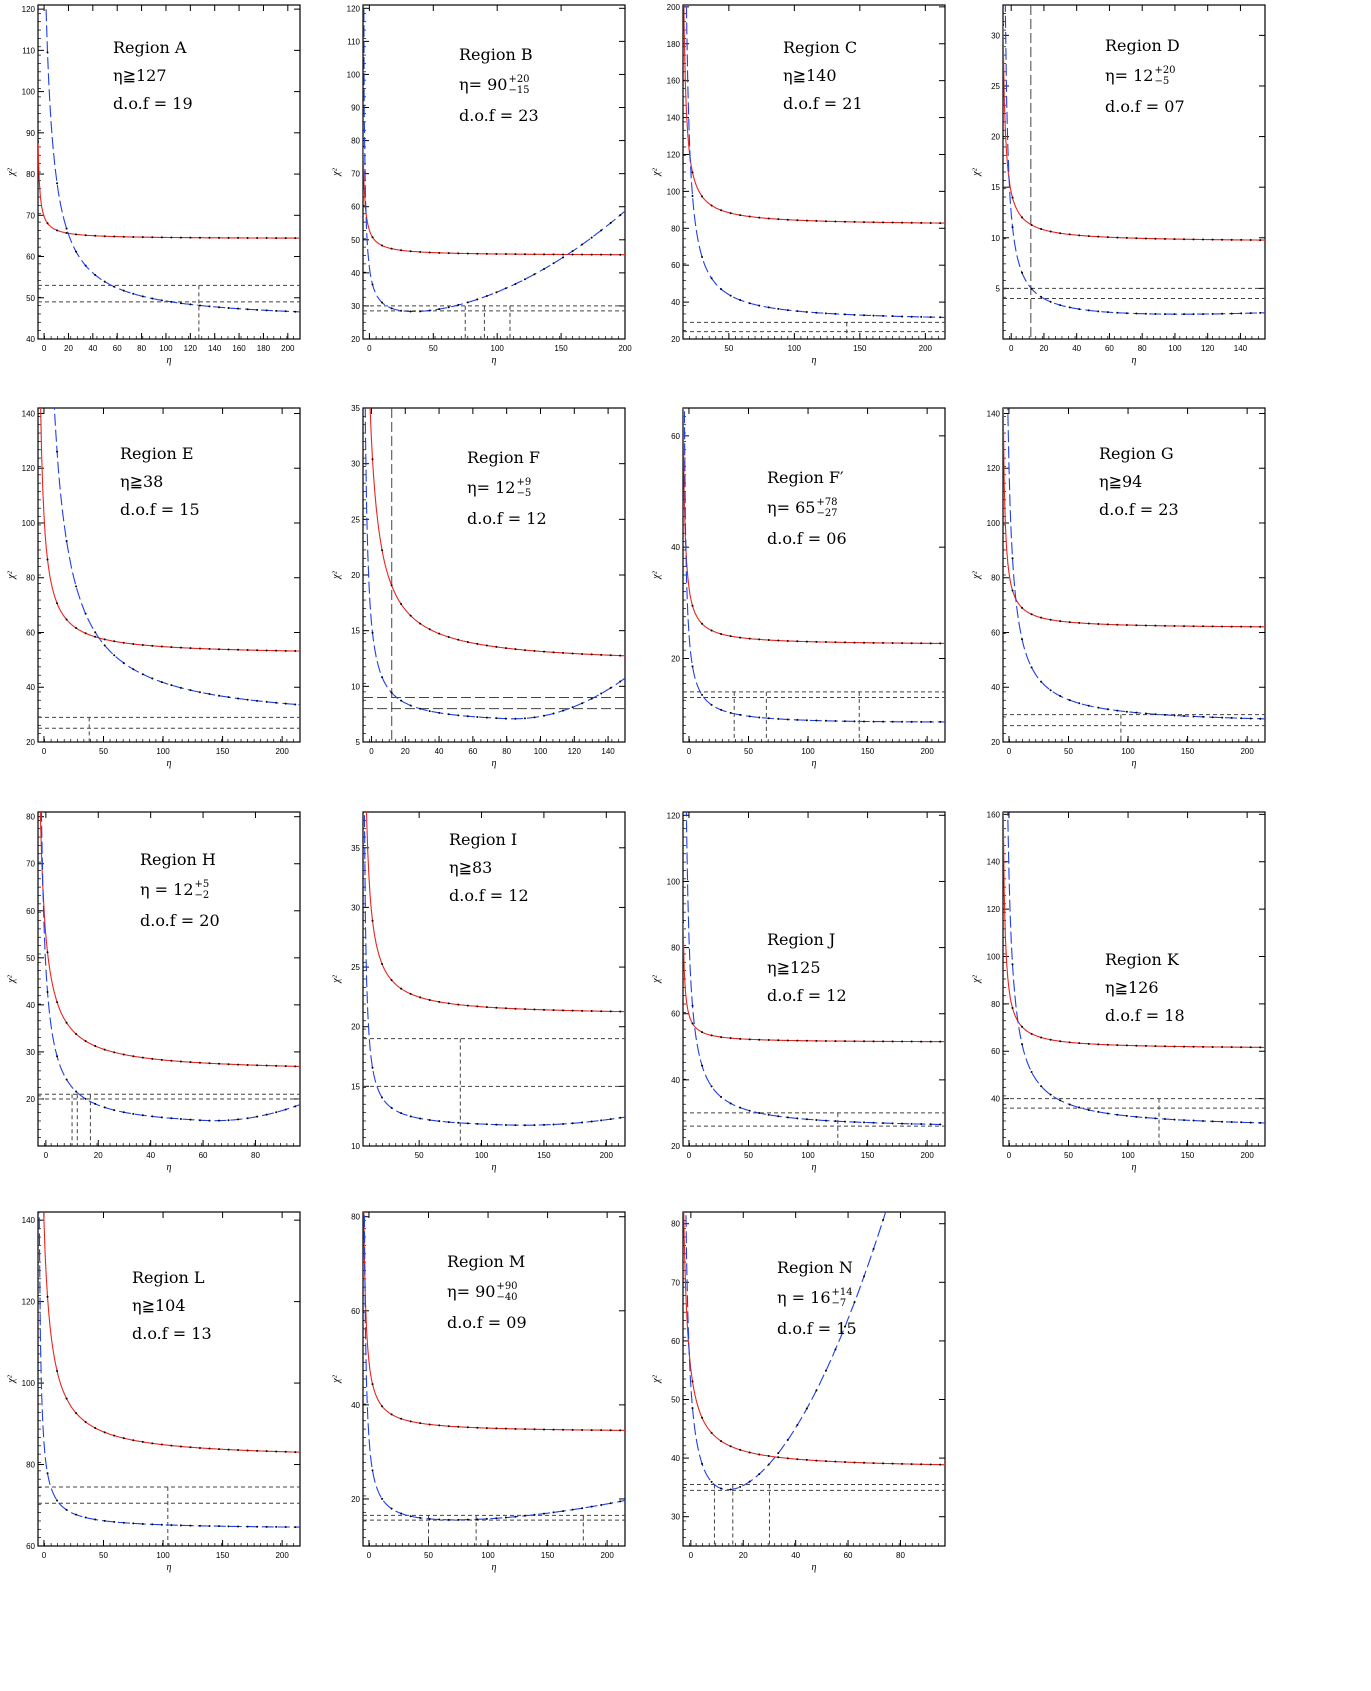 The width and height of the screenshot is (1371, 1691). Describe the element at coordinates (839, 1303) in the screenshot. I see `eta-lower-error: −7` at that location.